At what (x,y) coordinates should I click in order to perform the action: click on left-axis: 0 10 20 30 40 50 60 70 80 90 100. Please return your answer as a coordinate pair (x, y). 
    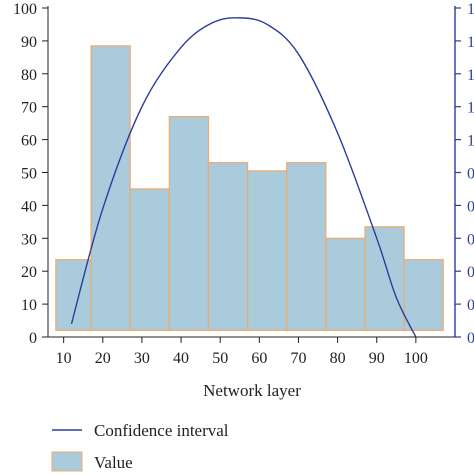
    Looking at the image, I should click on (31, 174).